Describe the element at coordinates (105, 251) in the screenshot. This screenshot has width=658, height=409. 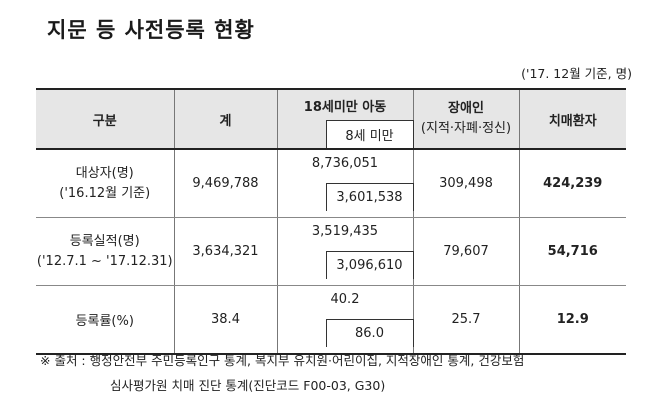
I see `row-label: 등록실적(명) ('12.7.1 ~ '17.12.31)` at that location.